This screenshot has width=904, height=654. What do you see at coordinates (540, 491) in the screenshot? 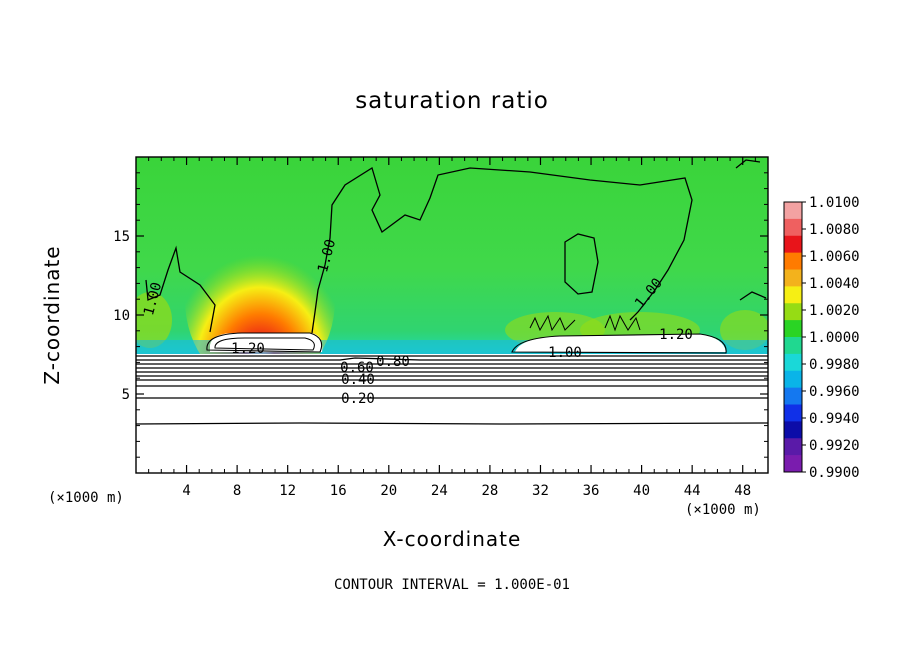
I see `x-tick-label: 32` at bounding box center [540, 491].